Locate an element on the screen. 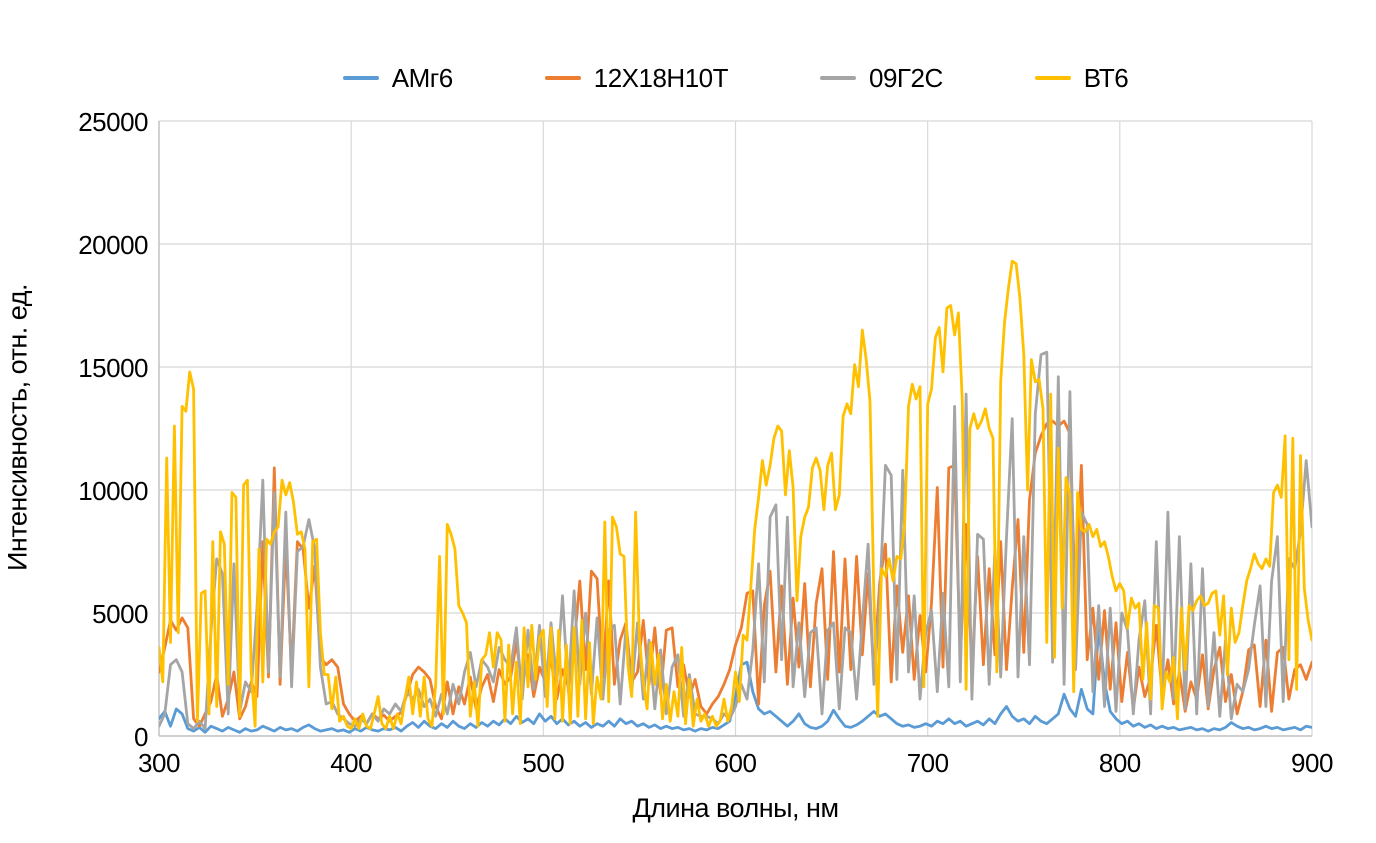 Image resolution: width=1376 pixels, height=843 pixels. x-tick-label: 400 is located at coordinates (351, 763).